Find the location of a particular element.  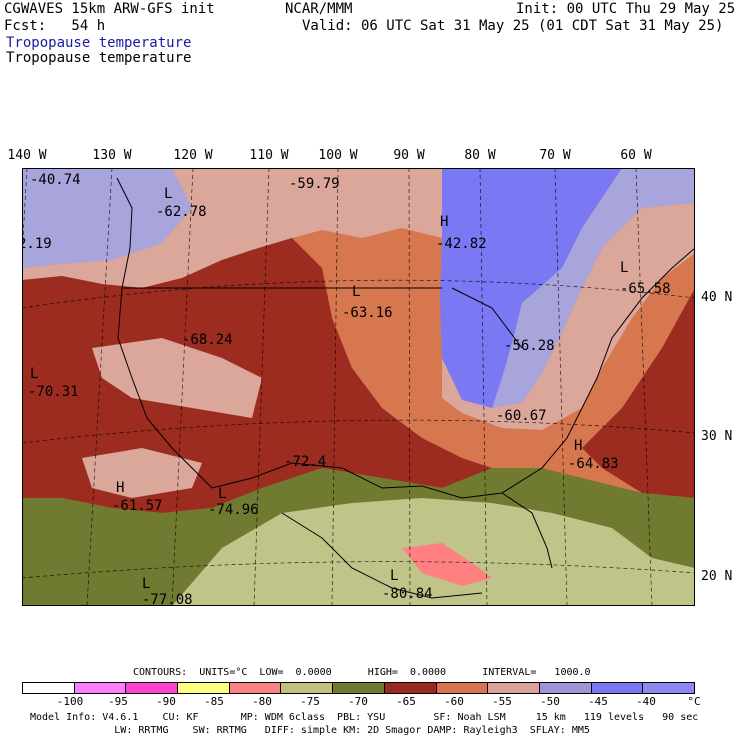

forecast-hour: Fcst: 54 h is located at coordinates (55, 26).